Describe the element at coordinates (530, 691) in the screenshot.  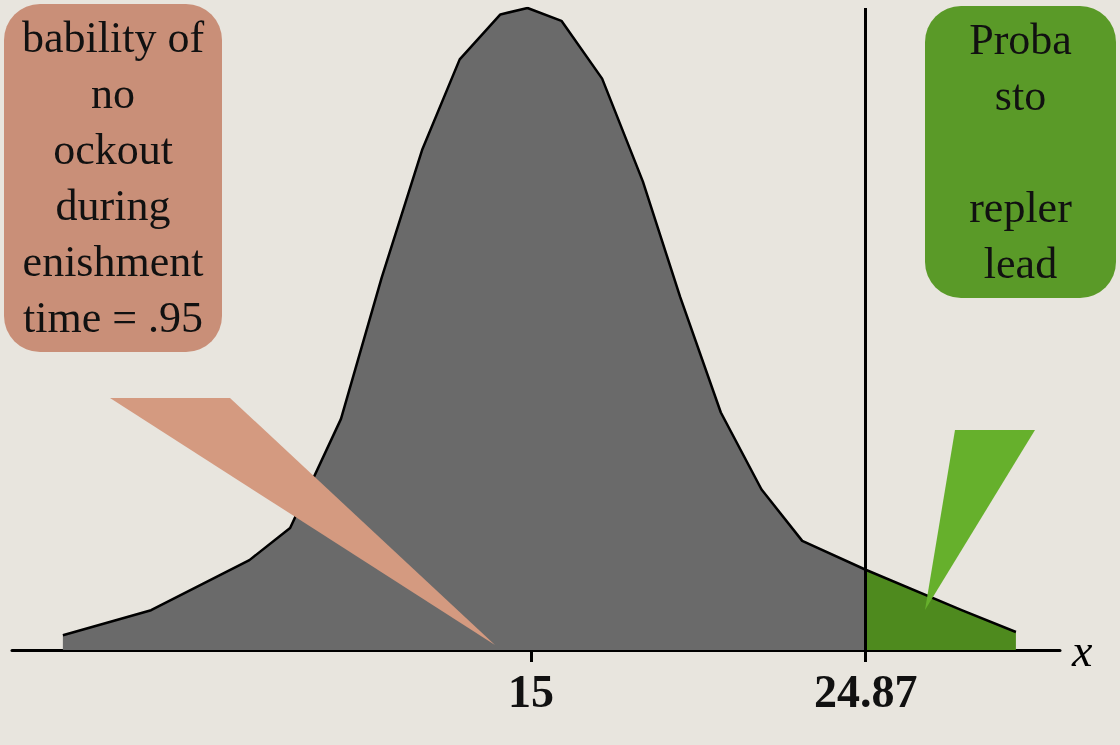
I see `x-tick-label: 15` at that location.